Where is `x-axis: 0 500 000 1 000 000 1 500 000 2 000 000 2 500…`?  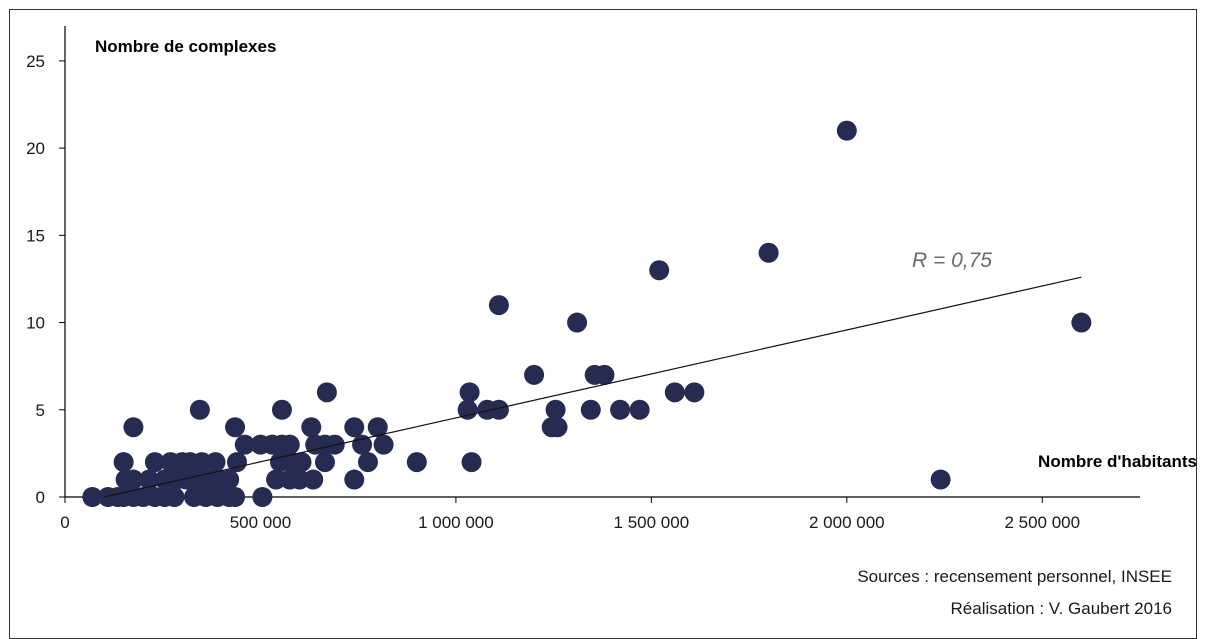
x-axis: 0 500 000 1 000 000 1 500 000 2 000 000 2 500… is located at coordinates (570, 514).